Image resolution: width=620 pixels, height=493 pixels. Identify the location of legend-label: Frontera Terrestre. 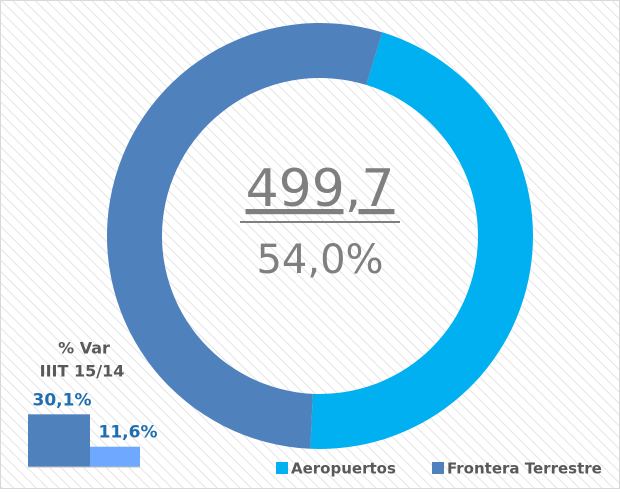
(524, 469).